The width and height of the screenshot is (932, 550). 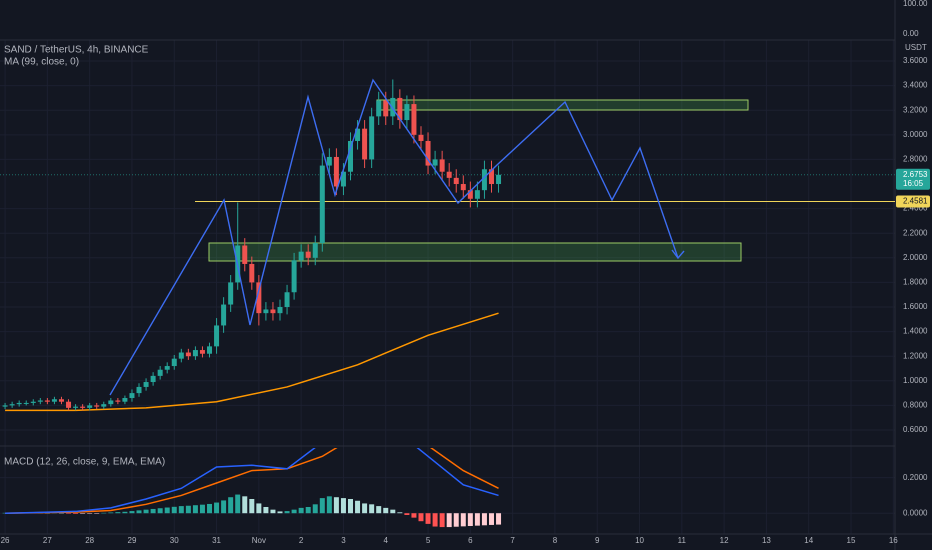 I want to click on x-tick-label: 10, so click(x=639, y=540).